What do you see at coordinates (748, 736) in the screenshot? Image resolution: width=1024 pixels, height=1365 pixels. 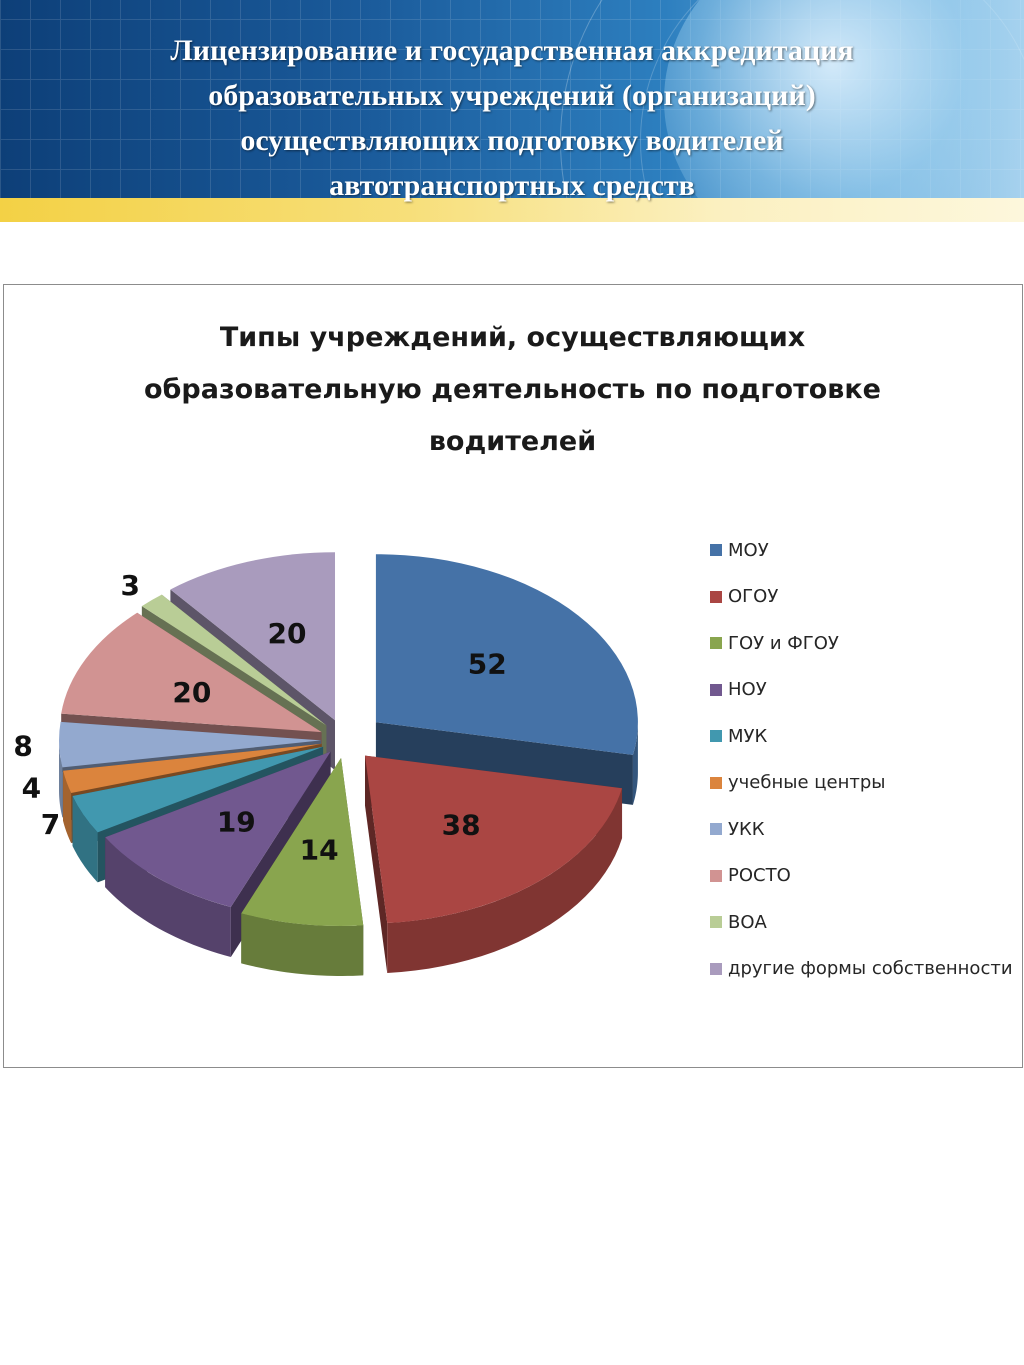 I see `legend-label: МУК` at bounding box center [748, 736].